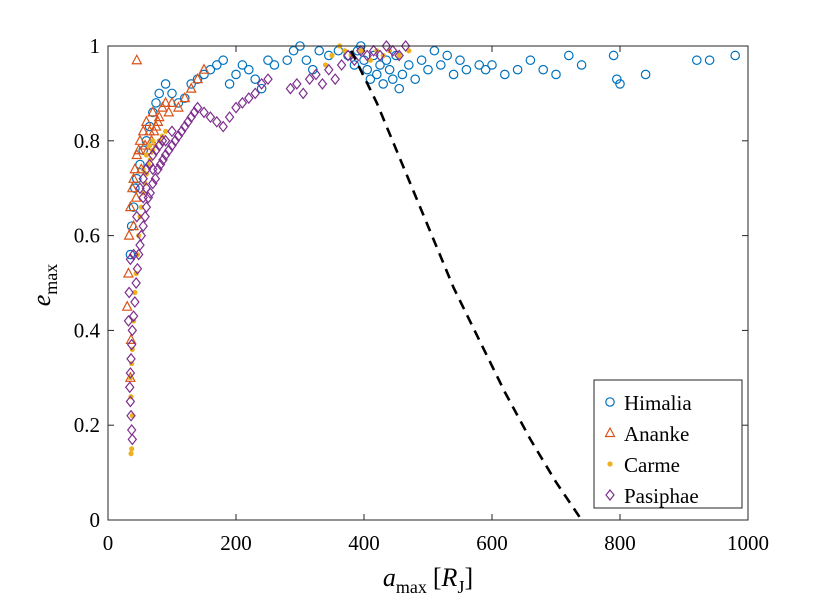  Describe the element at coordinates (468, 577) in the screenshot. I see `x-axis-unit-close: ]` at that location.